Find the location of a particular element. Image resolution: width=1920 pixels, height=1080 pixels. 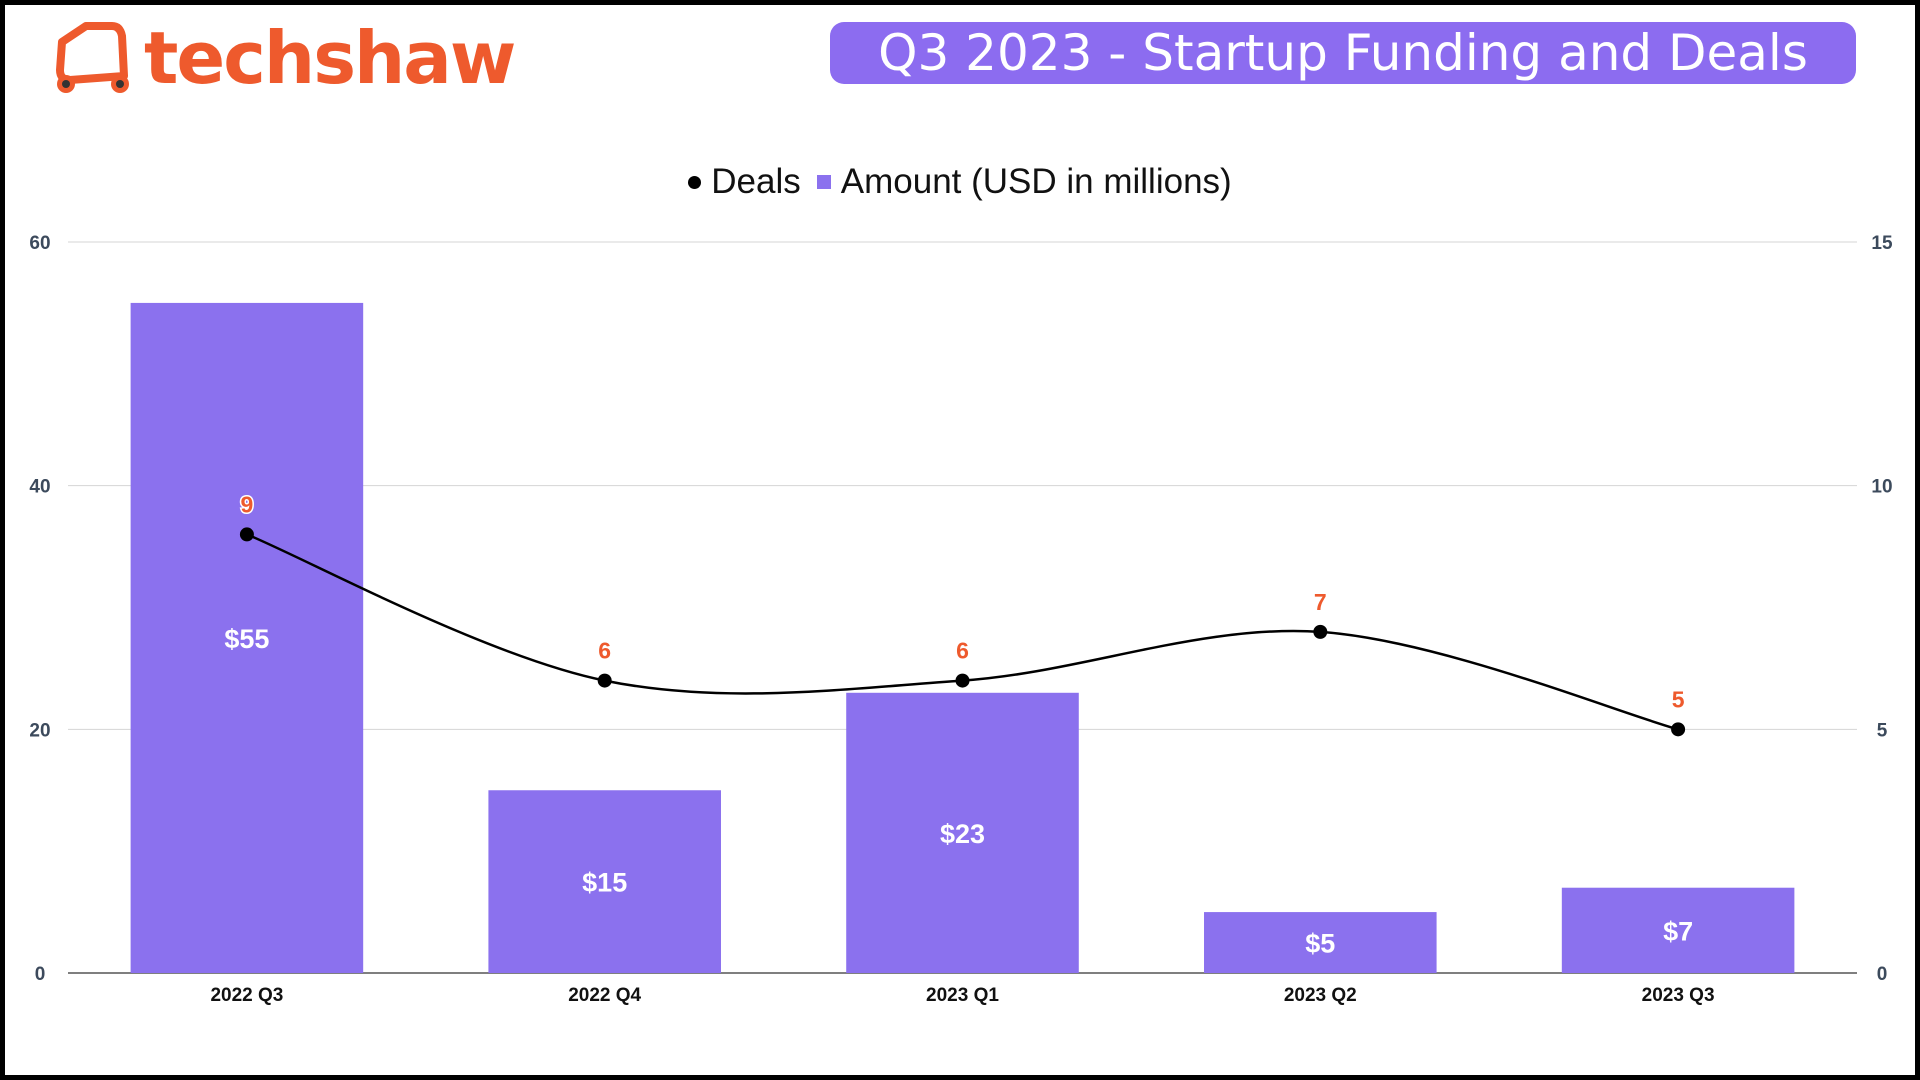

legend-label-amount: Amount (USD in millions) is located at coordinates (1036, 181).